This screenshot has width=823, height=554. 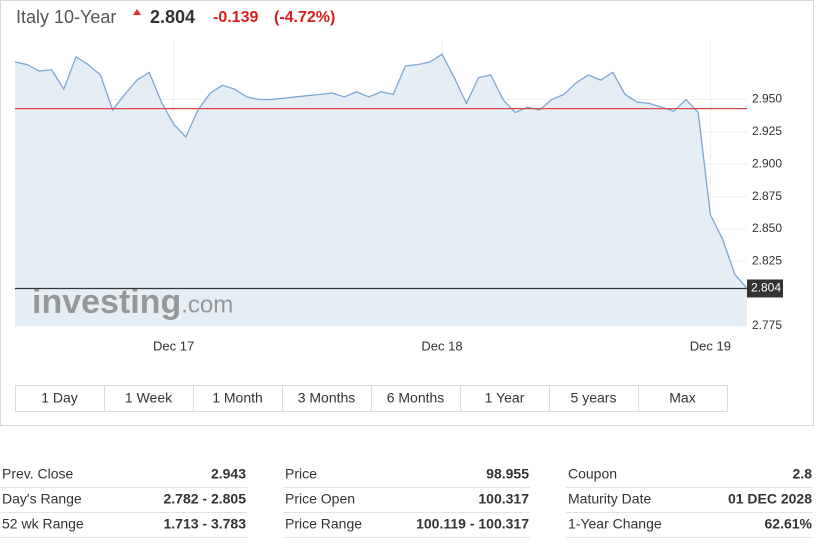 I want to click on down-arrow, so click(x=137, y=12).